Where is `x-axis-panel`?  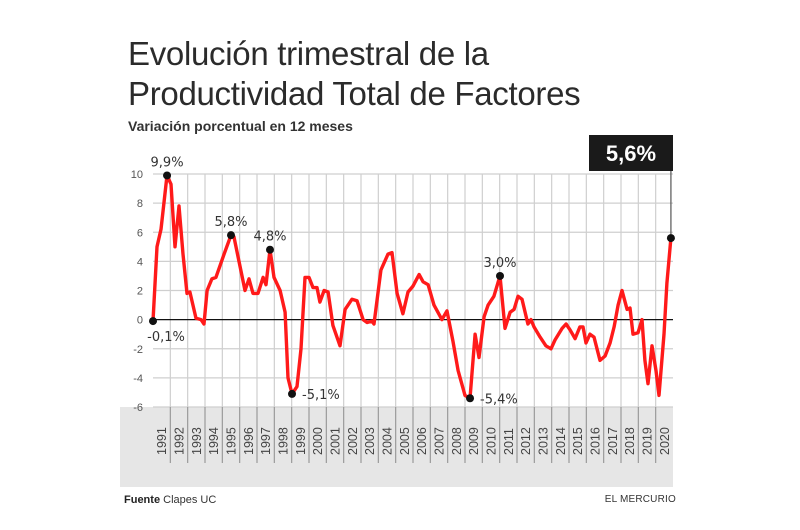
x-axis-panel is located at coordinates (396, 447).